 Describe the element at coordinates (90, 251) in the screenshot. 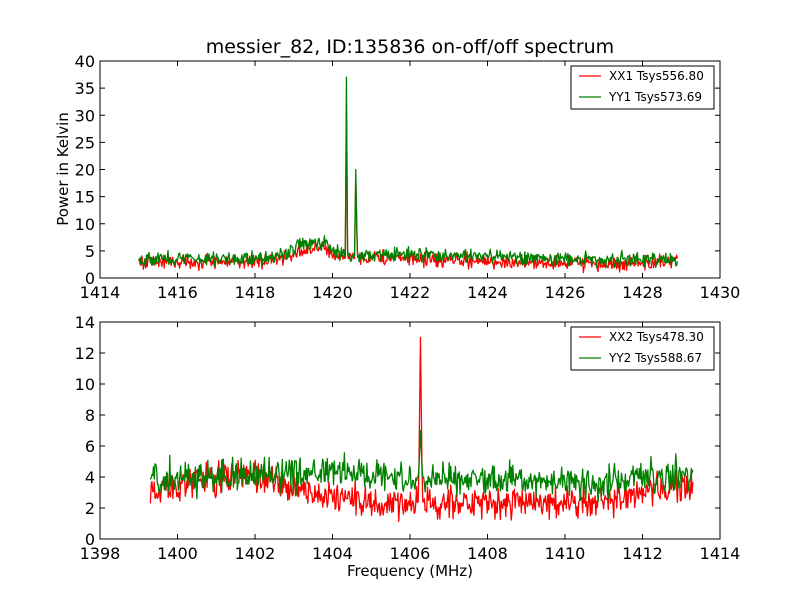

I see `y-tick-label: 5` at that location.